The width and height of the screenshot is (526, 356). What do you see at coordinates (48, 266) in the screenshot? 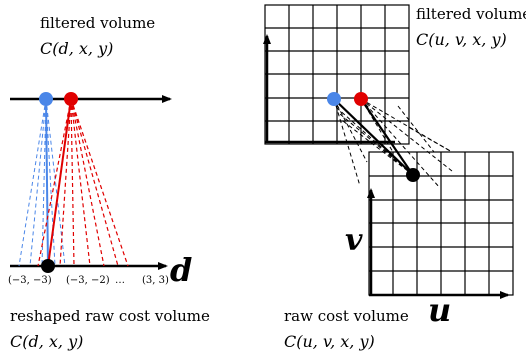
I see `left-black-dot` at bounding box center [48, 266].